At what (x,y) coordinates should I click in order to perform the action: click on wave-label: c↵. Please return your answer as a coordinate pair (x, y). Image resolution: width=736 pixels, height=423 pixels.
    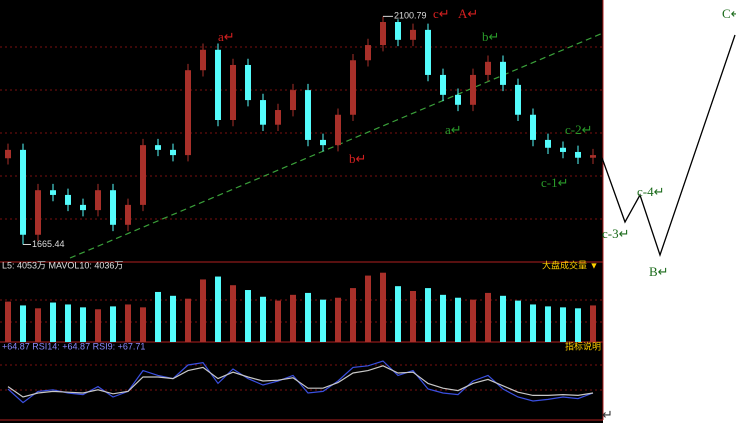
    Looking at the image, I should click on (441, 13).